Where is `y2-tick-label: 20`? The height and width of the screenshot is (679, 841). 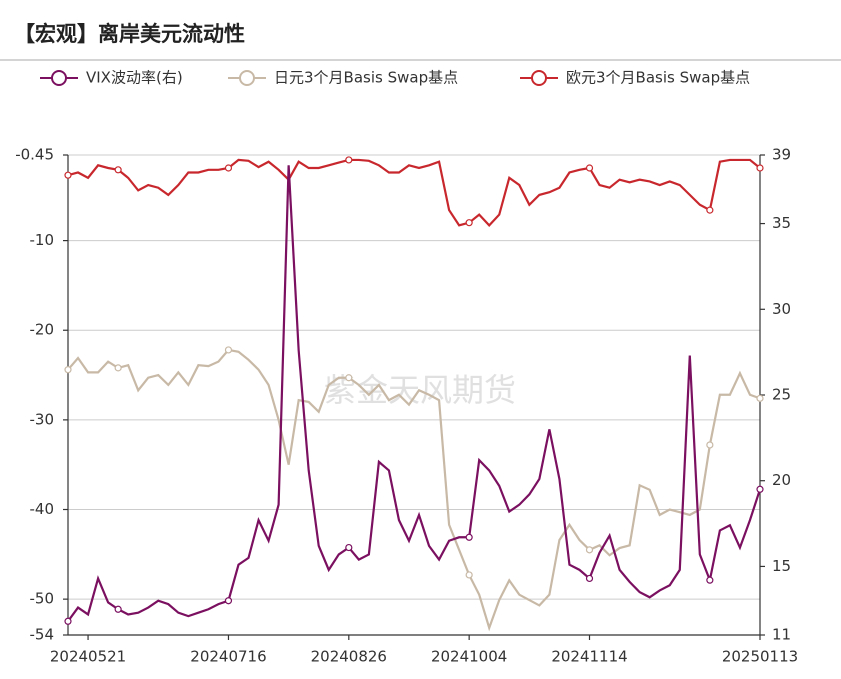 y2-tick-label: 20 is located at coordinates (781, 480).